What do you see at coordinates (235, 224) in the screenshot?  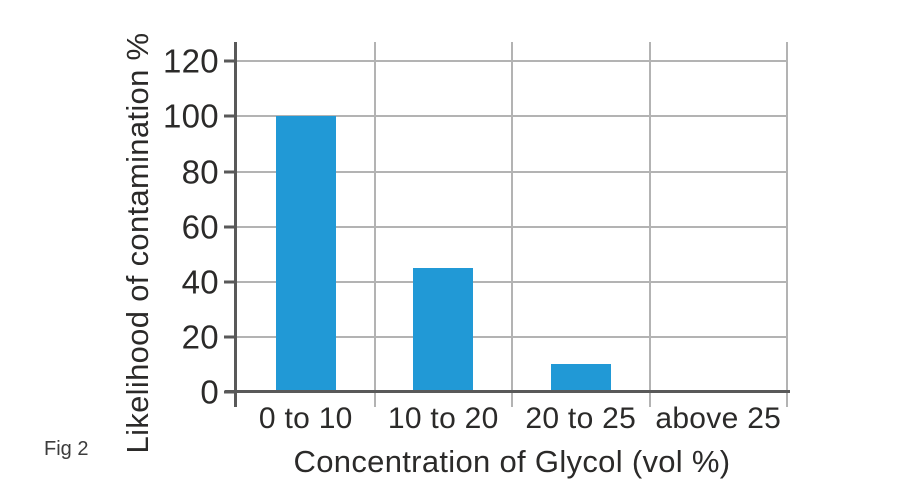 I see `y-axis-line` at bounding box center [235, 224].